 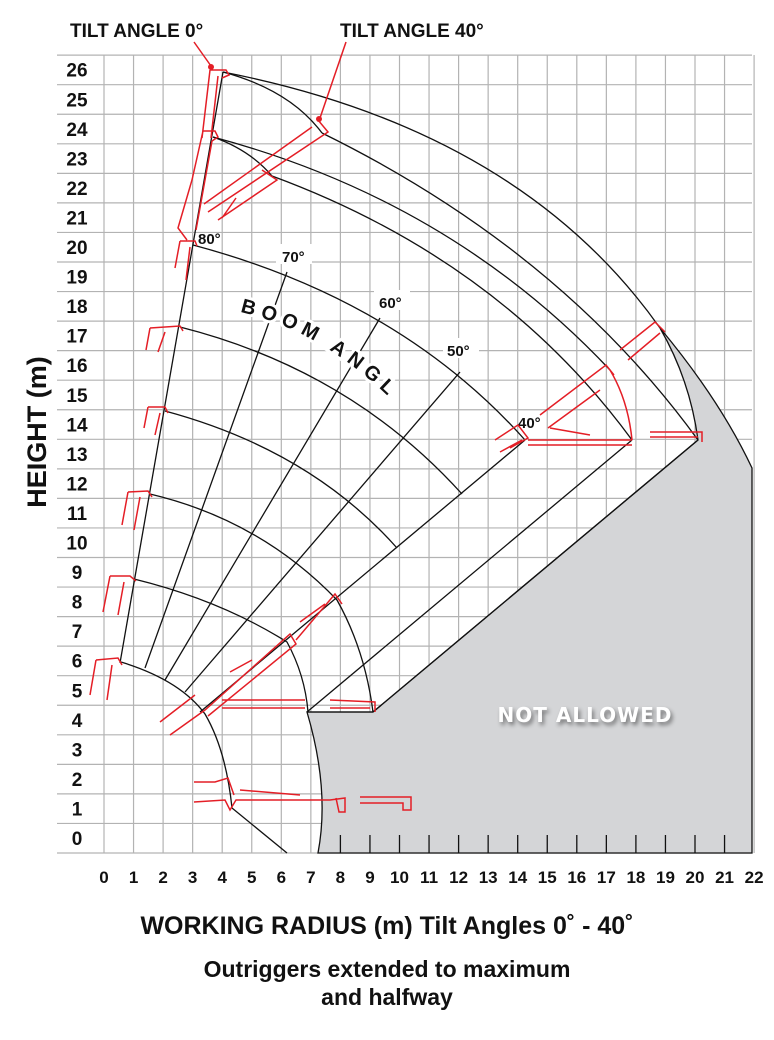 I want to click on x-tick-label: 3, so click(x=192, y=877).